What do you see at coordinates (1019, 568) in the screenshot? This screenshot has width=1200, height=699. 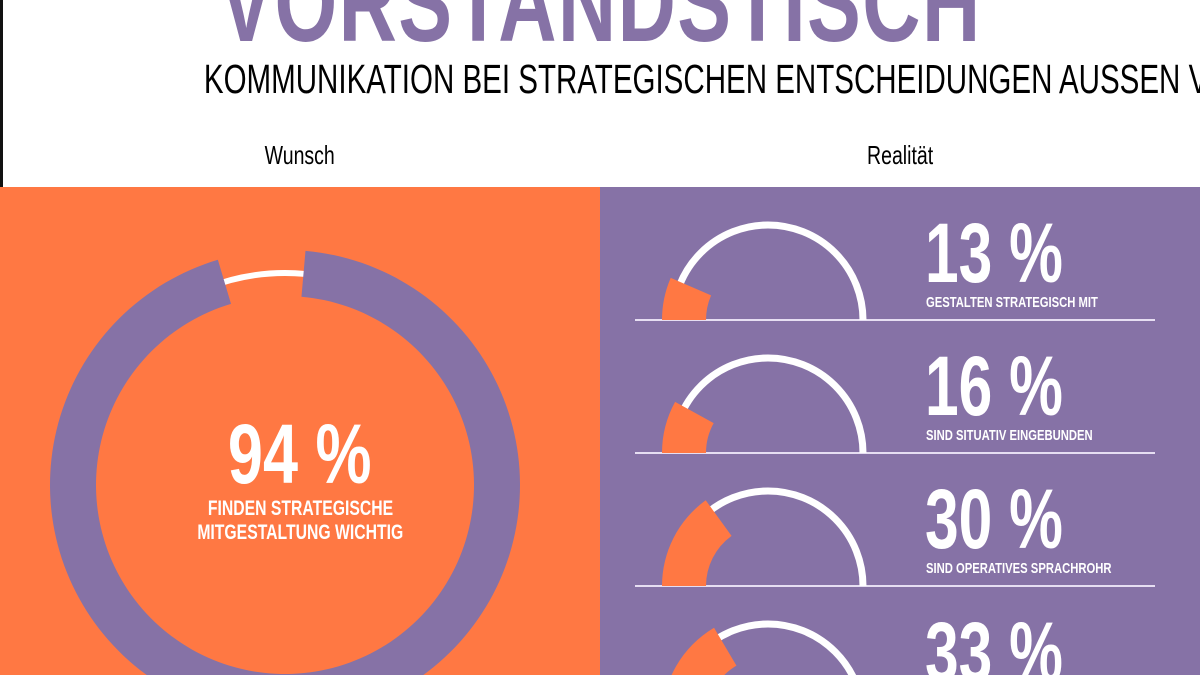 I see `gauge-label: SIND OPERATIVES SPRACHROHR` at bounding box center [1019, 568].